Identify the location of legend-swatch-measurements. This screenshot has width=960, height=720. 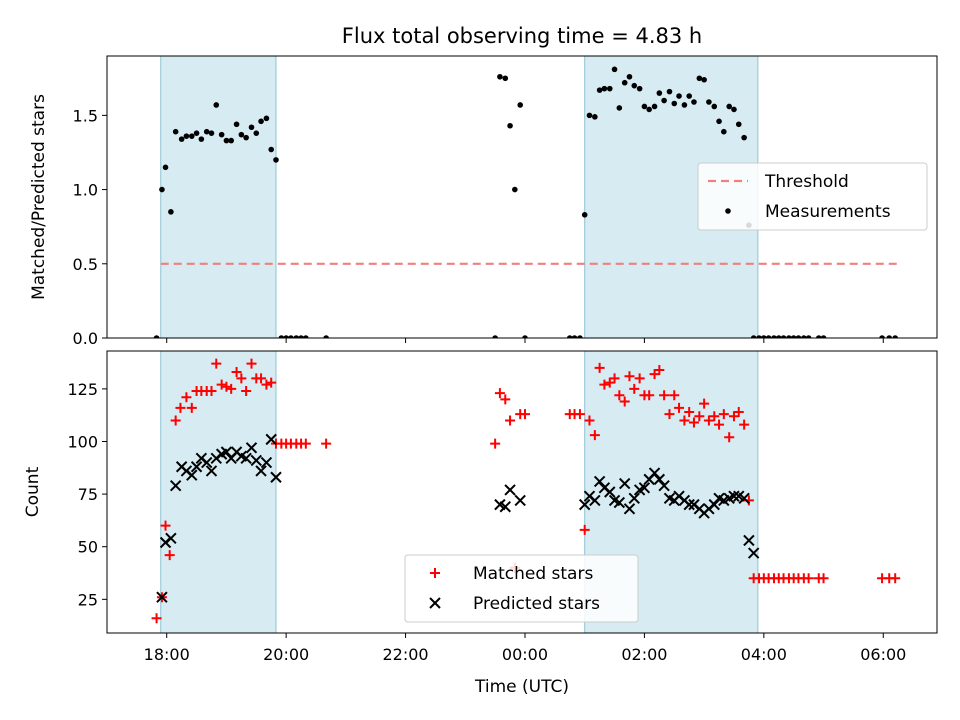
(728, 211).